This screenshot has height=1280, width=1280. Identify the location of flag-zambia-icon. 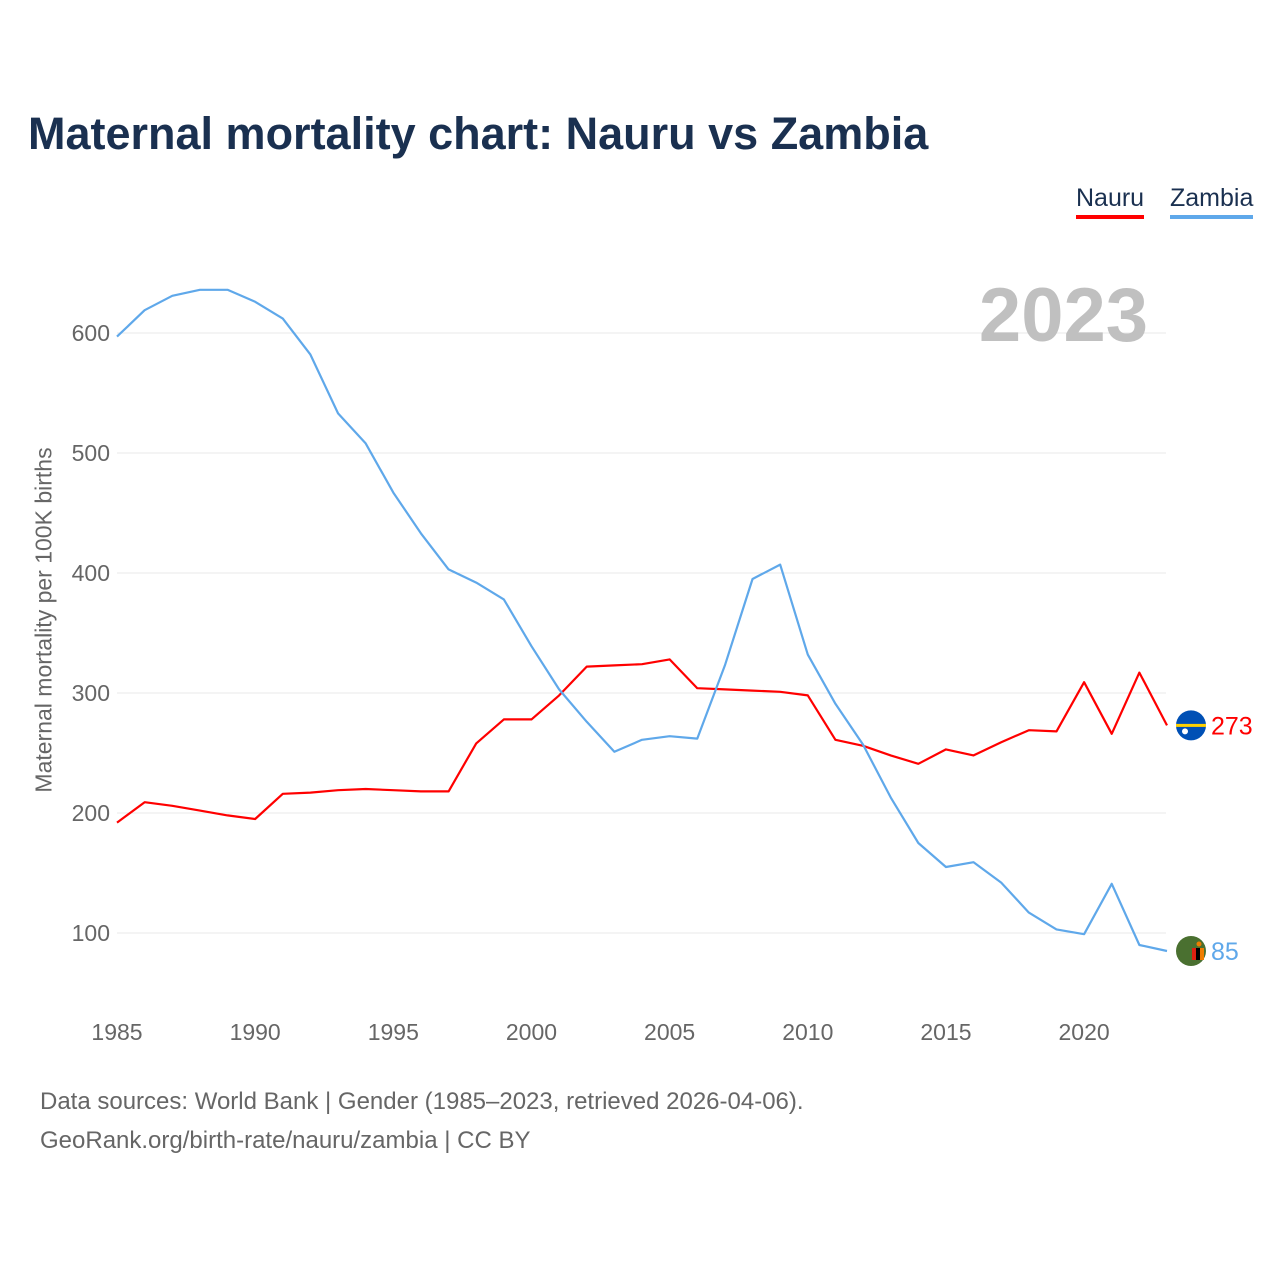
(1191, 951).